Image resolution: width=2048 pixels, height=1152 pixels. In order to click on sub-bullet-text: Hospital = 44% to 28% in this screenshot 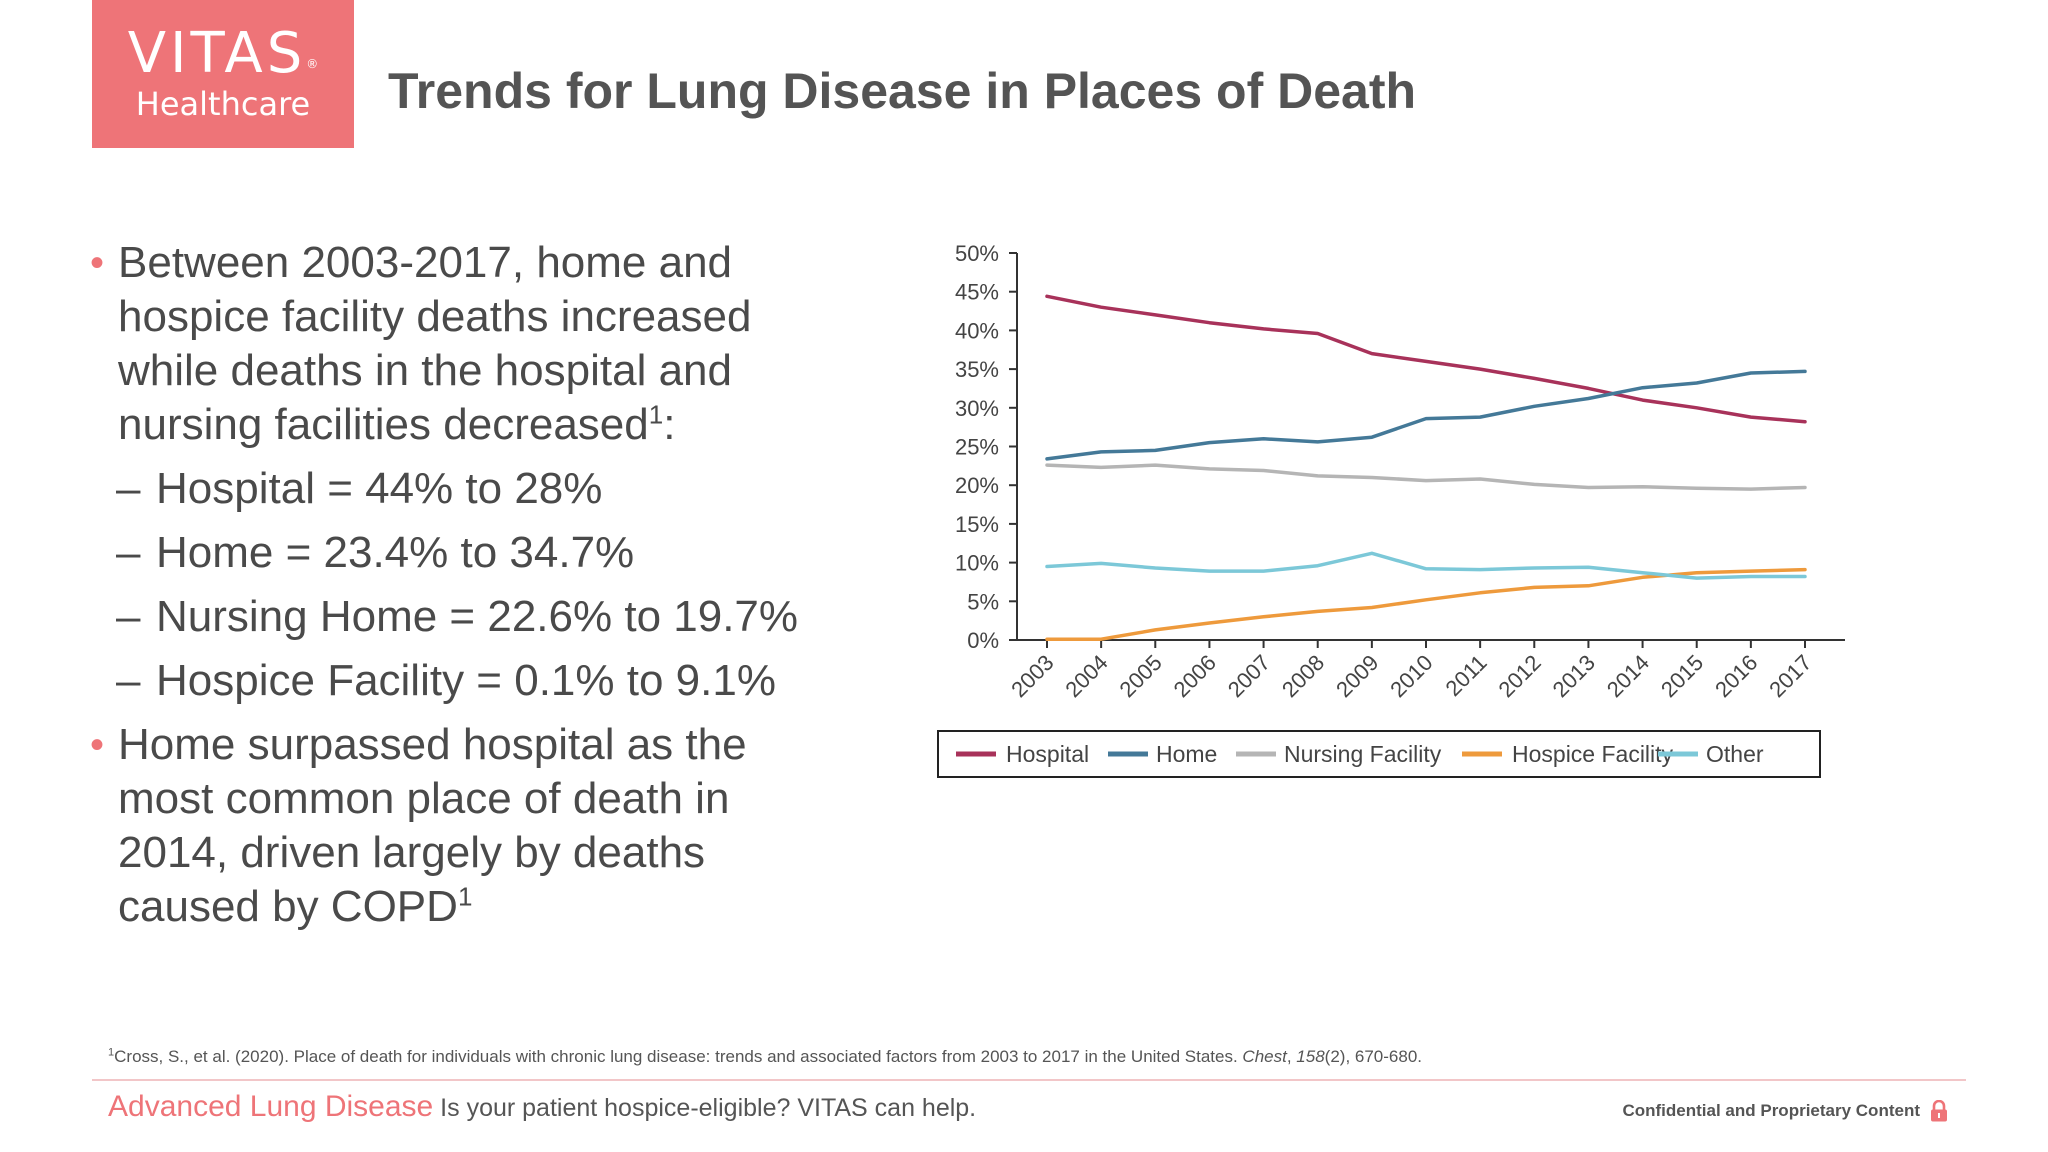, I will do `click(379, 488)`.